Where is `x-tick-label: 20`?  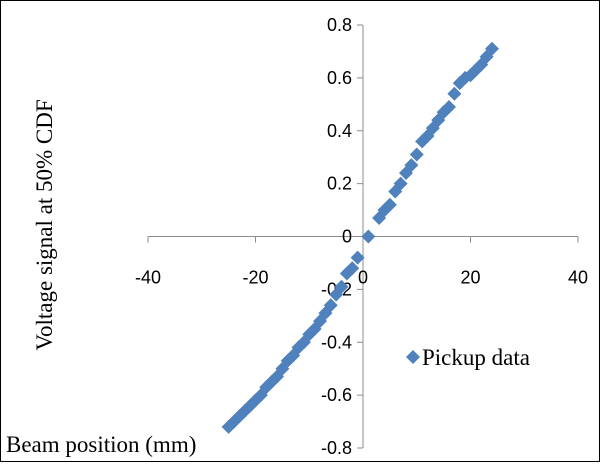 x-tick-label: 20 is located at coordinates (470, 278).